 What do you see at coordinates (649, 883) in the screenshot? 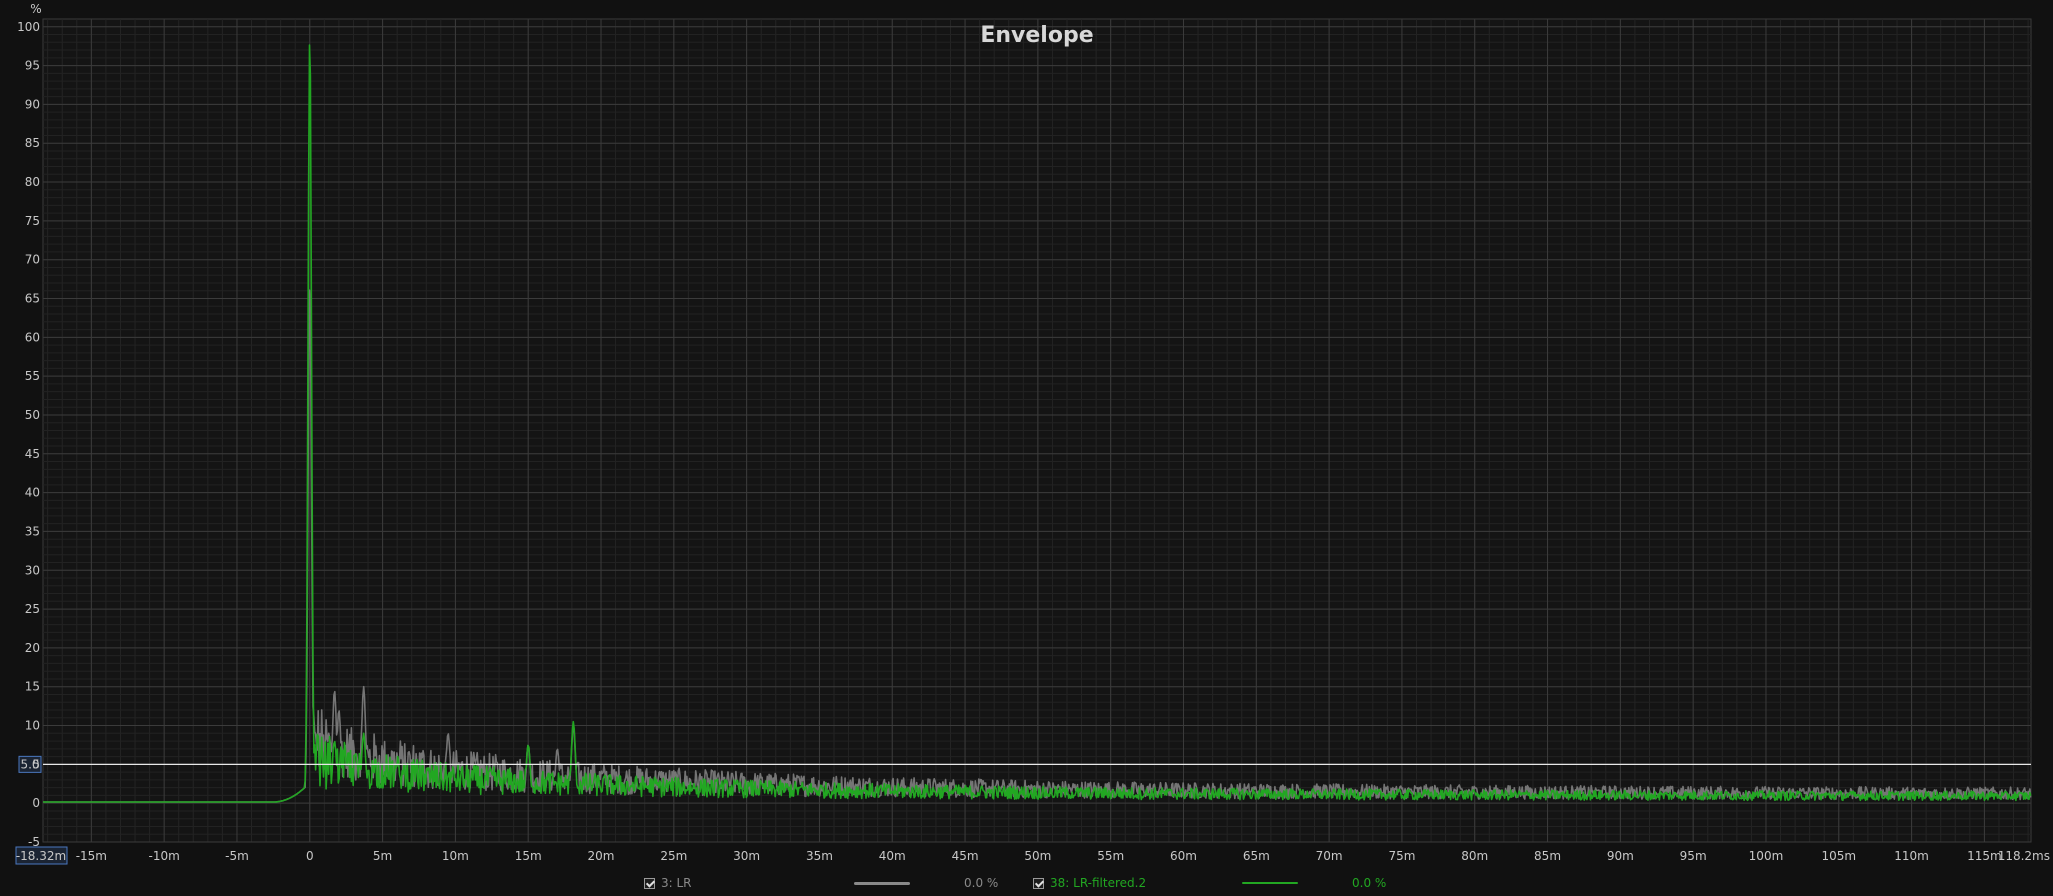
I see `checkbox-lr` at bounding box center [649, 883].